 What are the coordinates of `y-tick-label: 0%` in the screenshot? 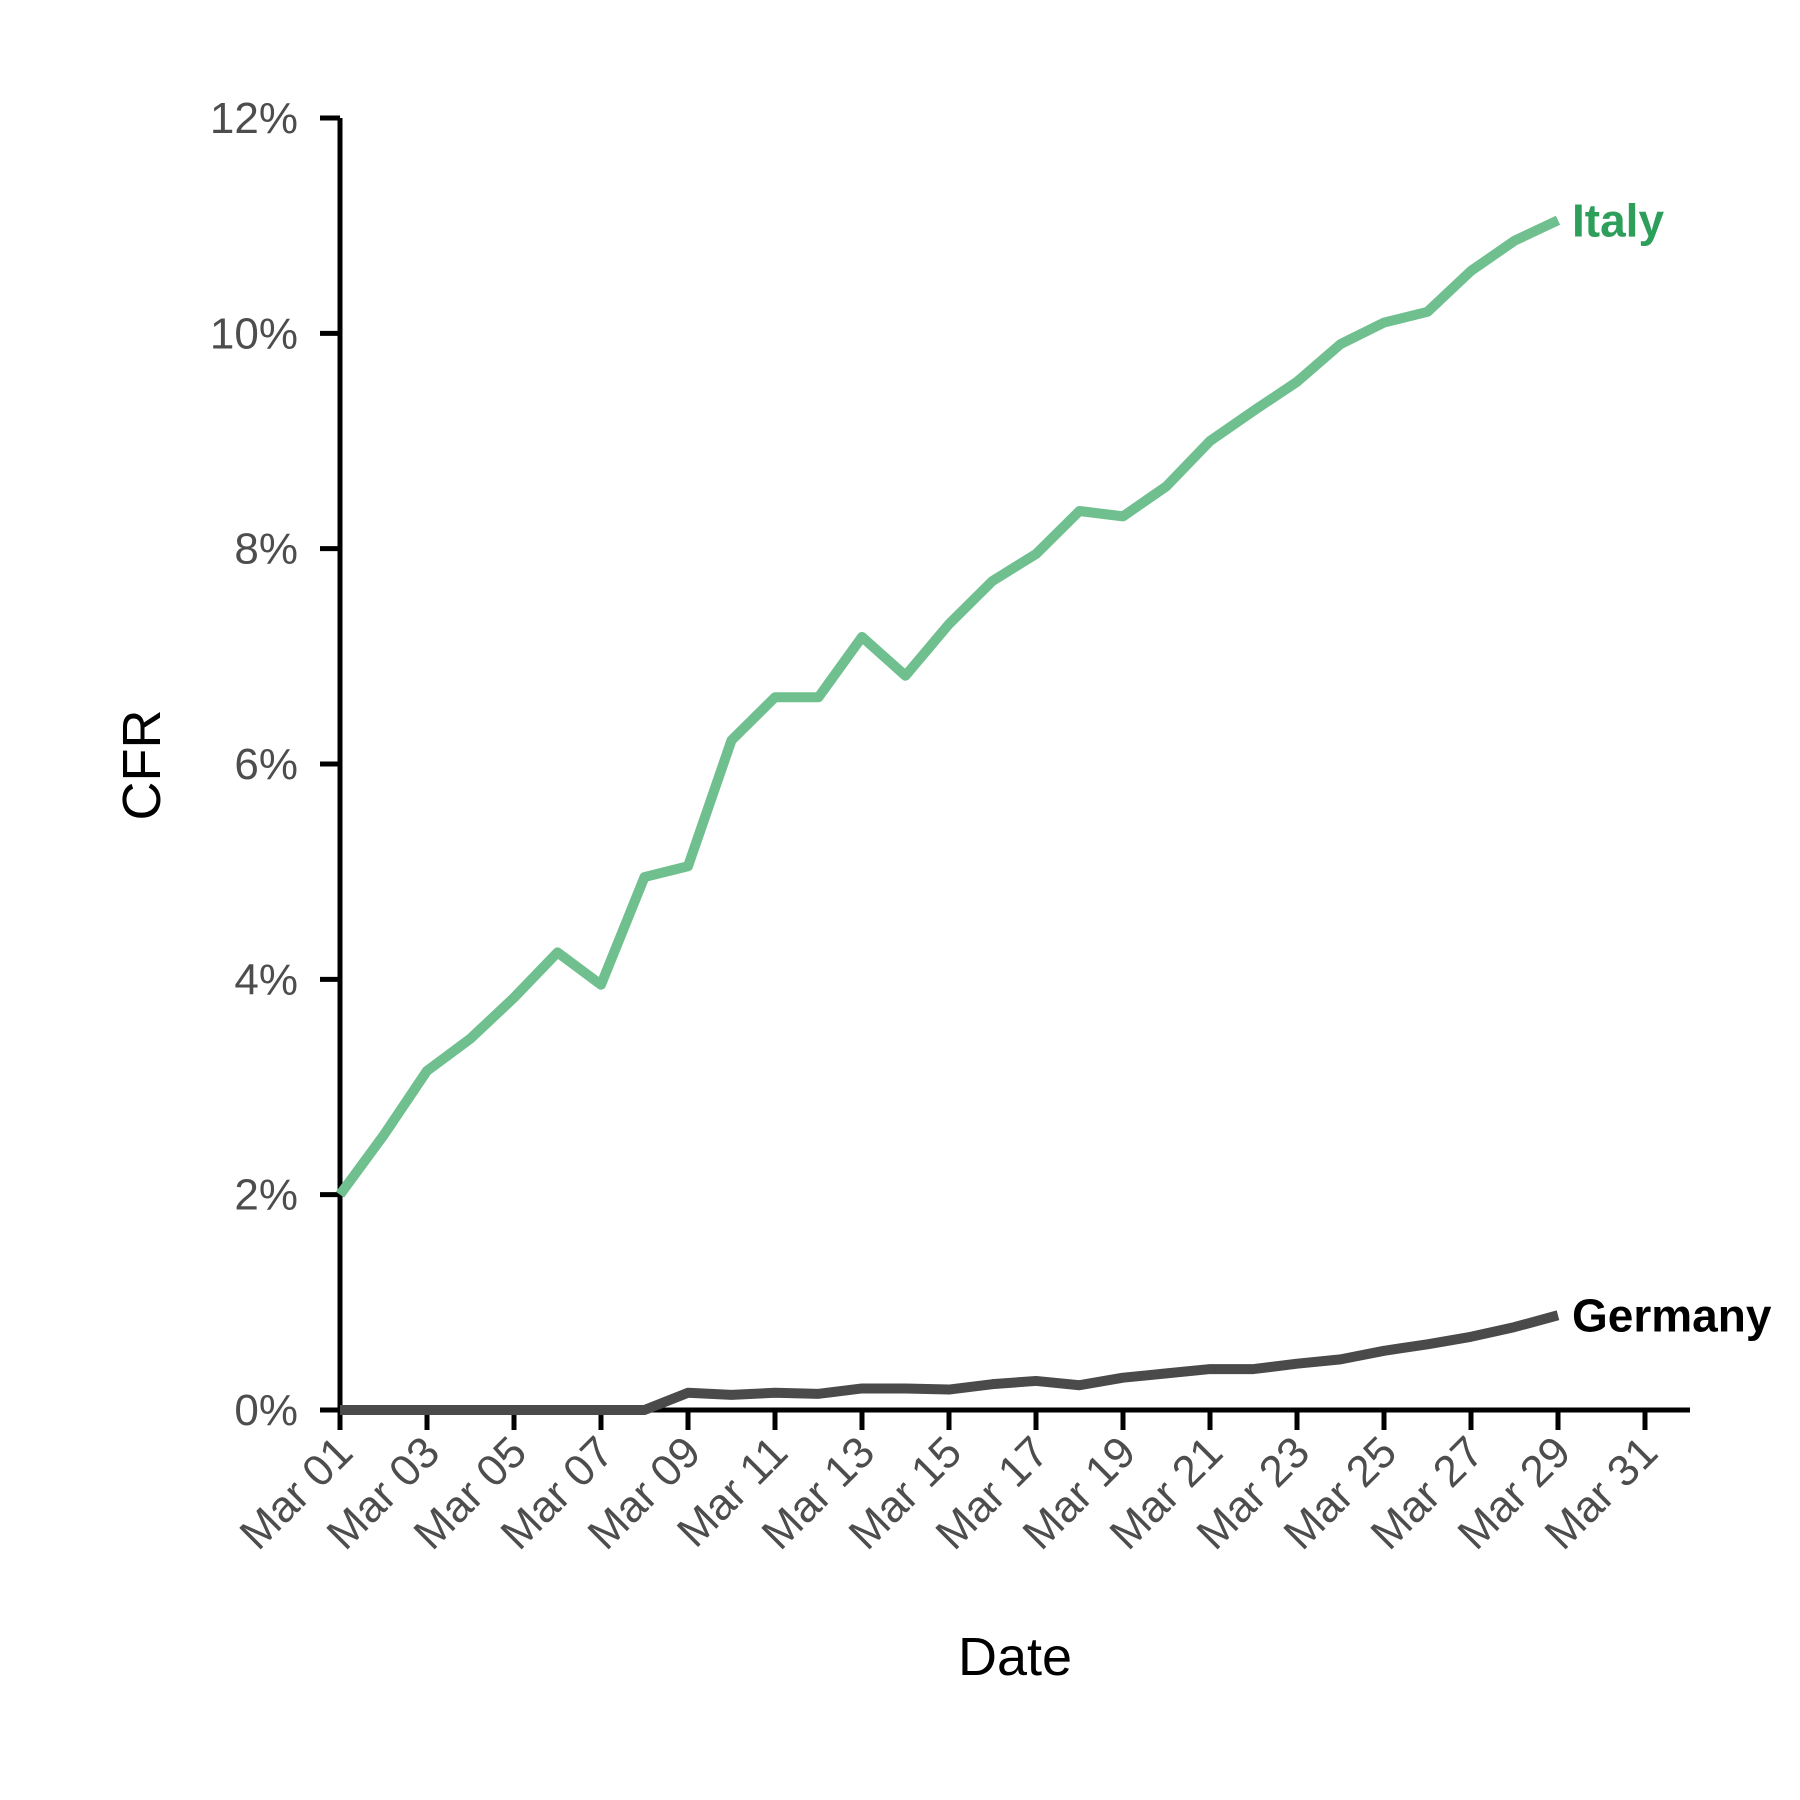 It's located at (266, 1410).